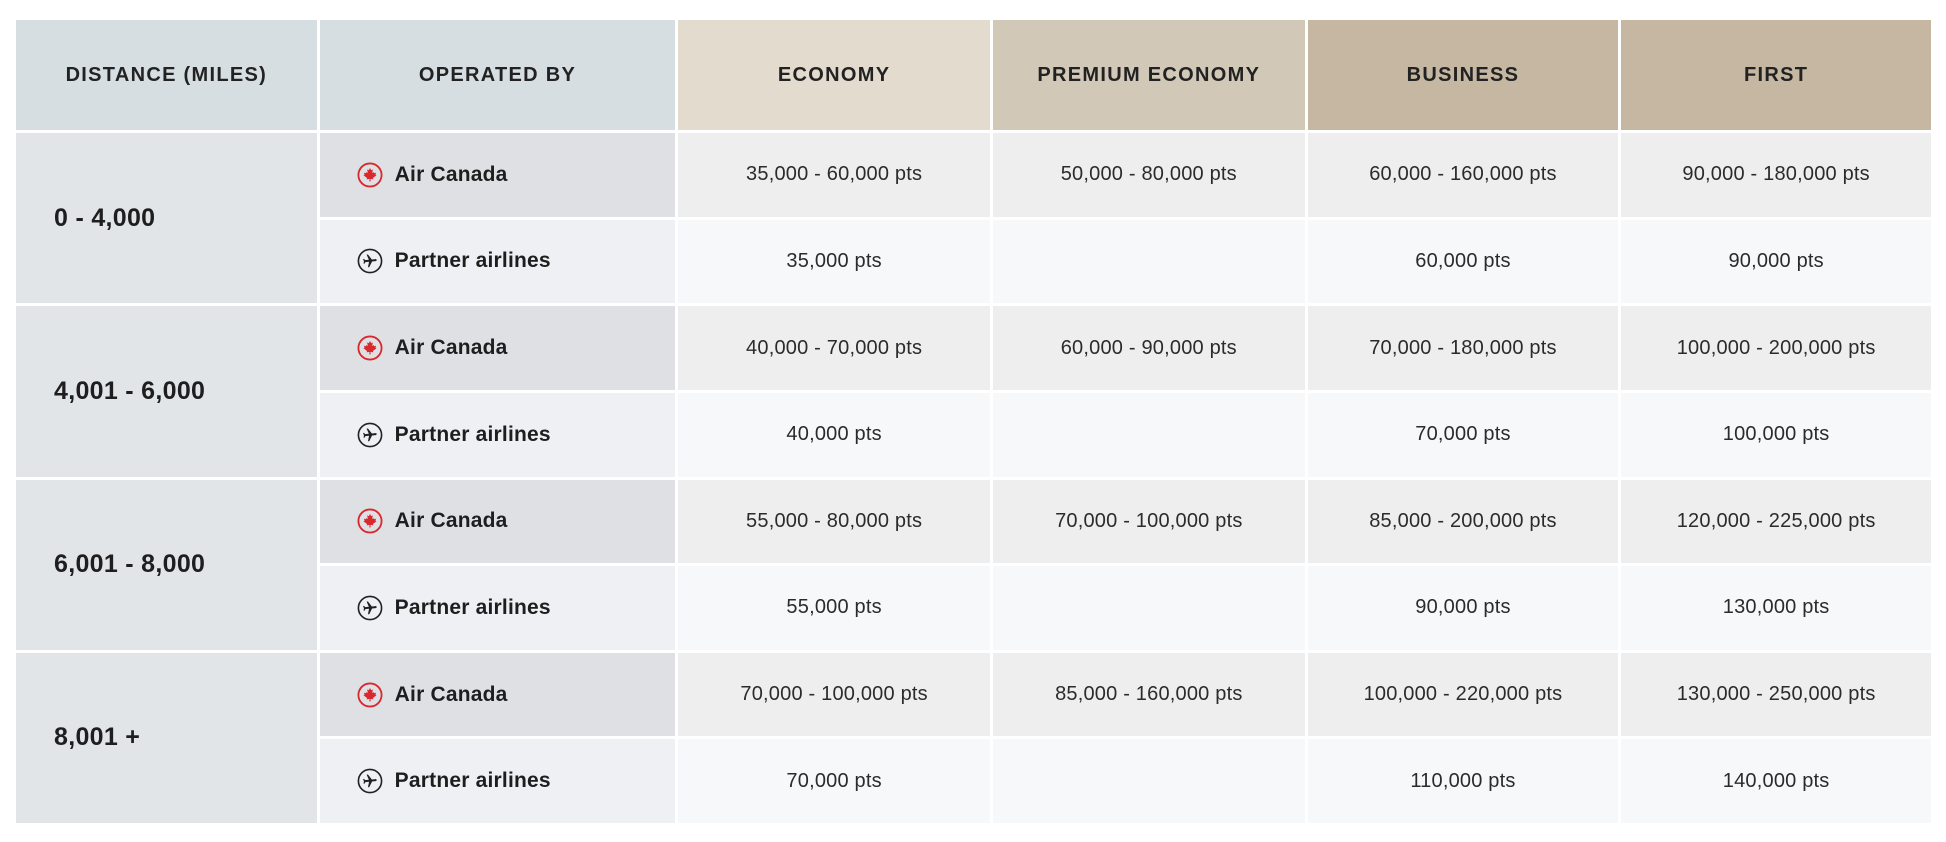 The width and height of the screenshot is (1946, 842). I want to click on first-points-cell: 100,000 - 200,000 pts, so click(1776, 348).